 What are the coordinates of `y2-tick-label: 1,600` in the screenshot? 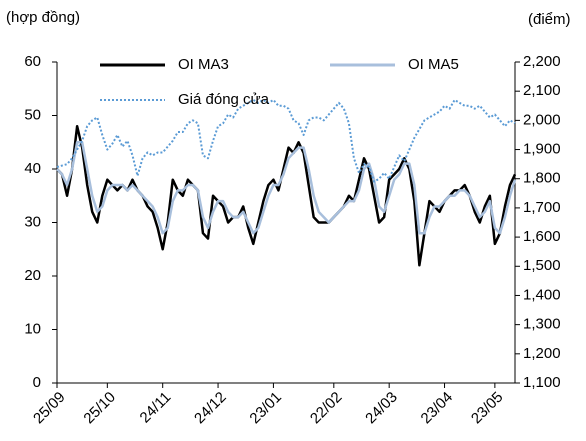 It's located at (542, 236).